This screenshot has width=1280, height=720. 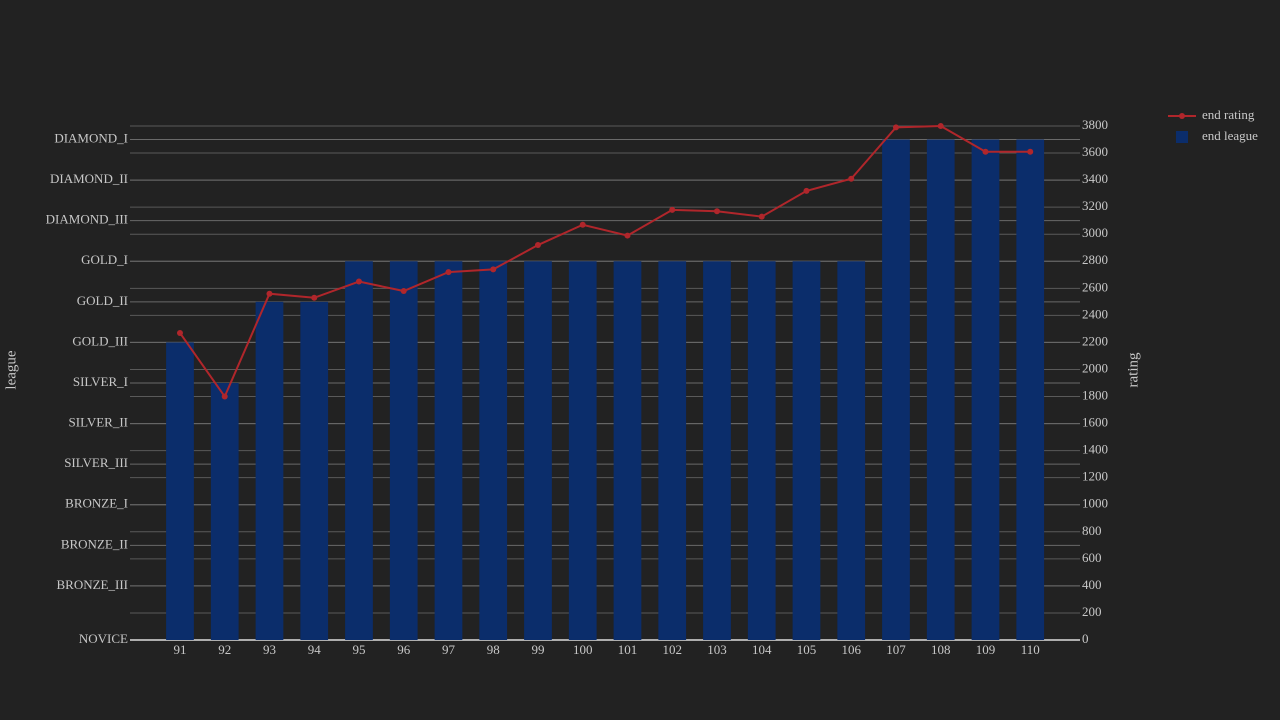 I want to click on y2-tick-label: 3600, so click(x=1095, y=151).